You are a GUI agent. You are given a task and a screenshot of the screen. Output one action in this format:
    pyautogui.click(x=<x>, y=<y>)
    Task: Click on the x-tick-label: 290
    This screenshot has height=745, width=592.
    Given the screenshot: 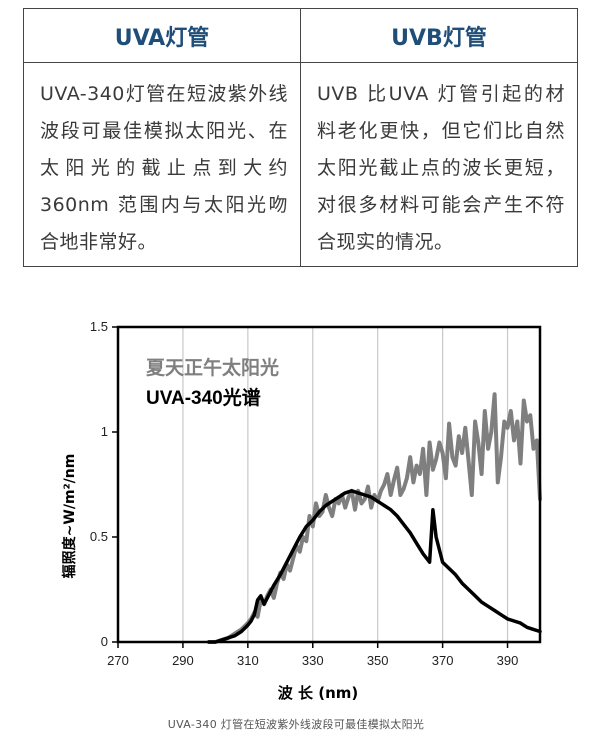 What is the action you would take?
    pyautogui.click(x=183, y=660)
    